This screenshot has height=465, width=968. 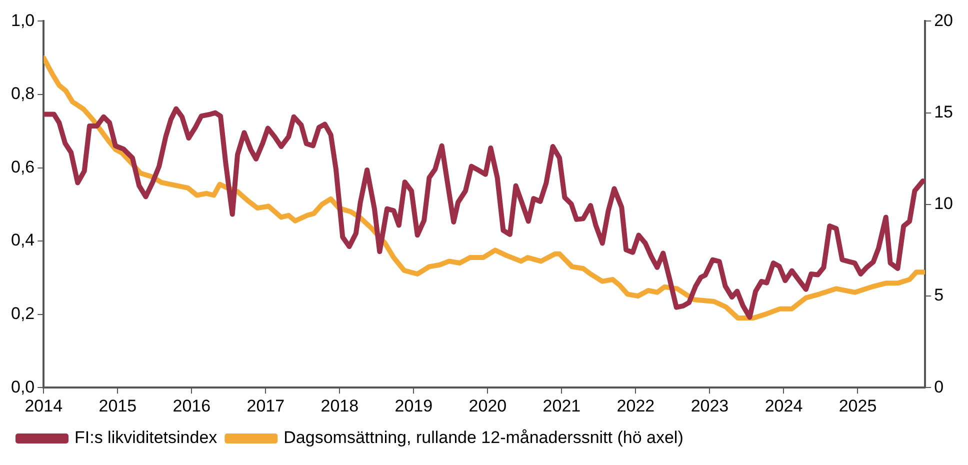 What do you see at coordinates (117, 406) in the screenshot?
I see `x-tick-label: 2015` at bounding box center [117, 406].